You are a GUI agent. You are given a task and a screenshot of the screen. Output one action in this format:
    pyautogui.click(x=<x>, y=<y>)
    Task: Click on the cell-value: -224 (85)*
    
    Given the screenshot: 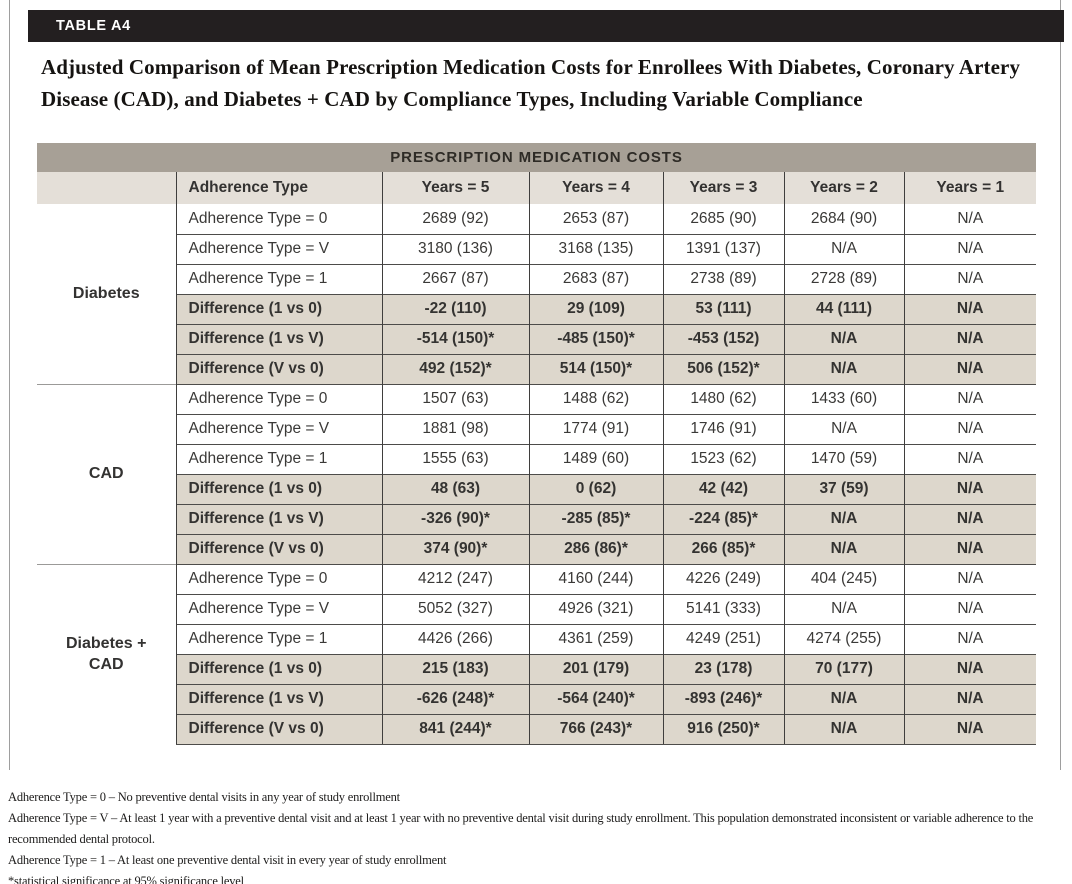 What is the action you would take?
    pyautogui.click(x=723, y=518)
    